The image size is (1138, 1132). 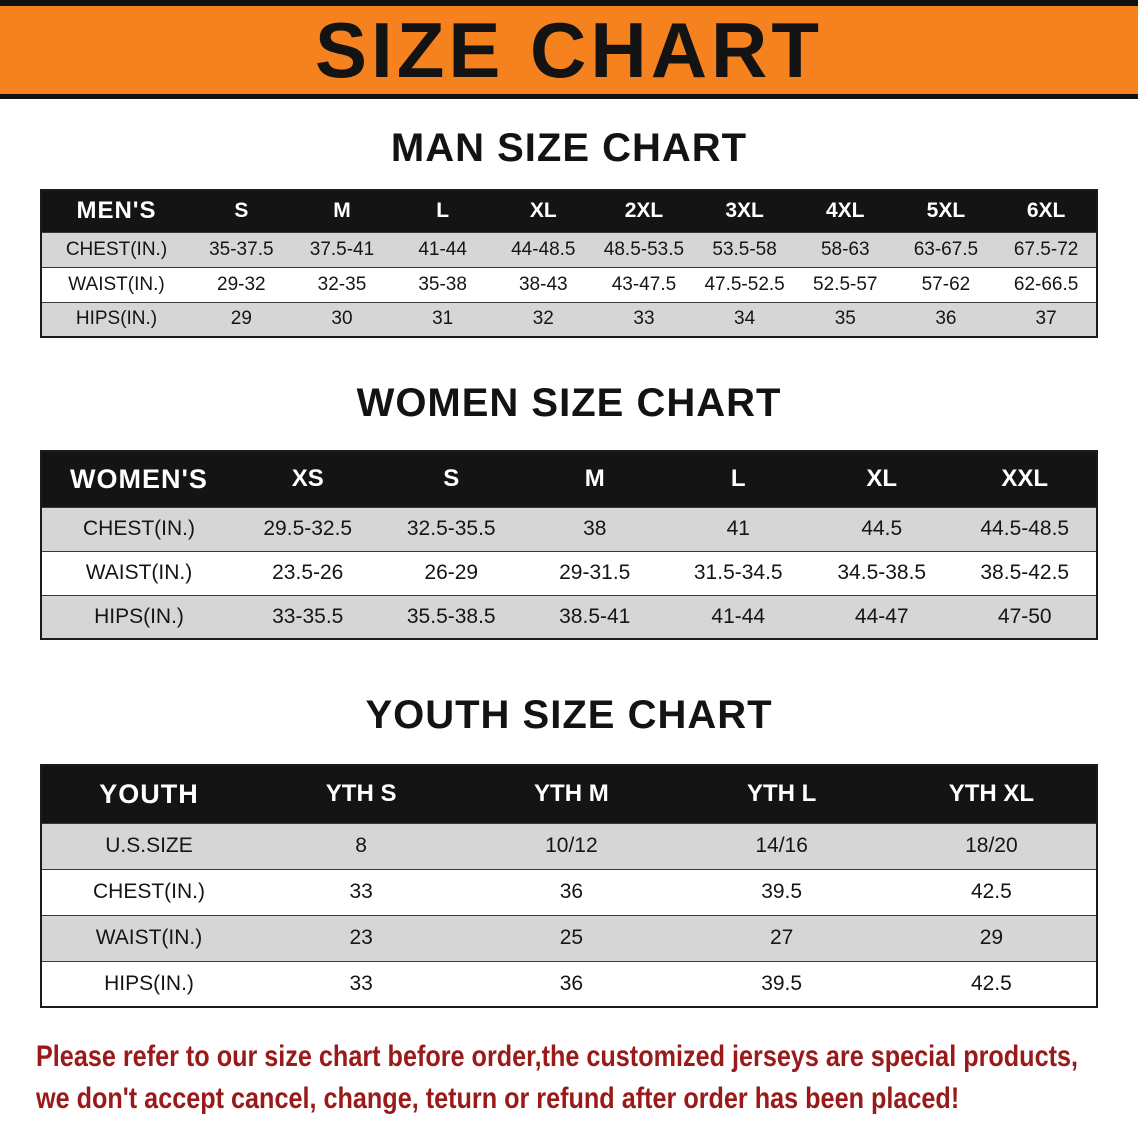 I want to click on measurement-value: 44.5, so click(x=882, y=528).